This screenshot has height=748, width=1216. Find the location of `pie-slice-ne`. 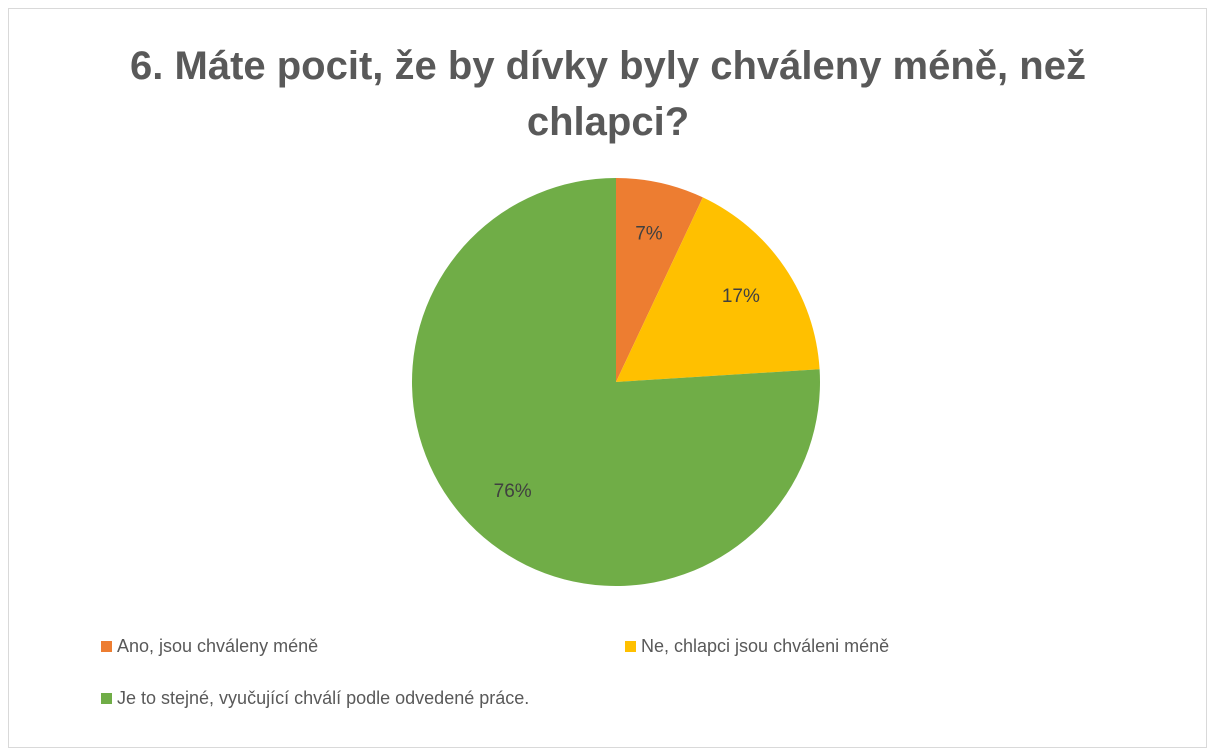

pie-slice-ne is located at coordinates (718, 289).